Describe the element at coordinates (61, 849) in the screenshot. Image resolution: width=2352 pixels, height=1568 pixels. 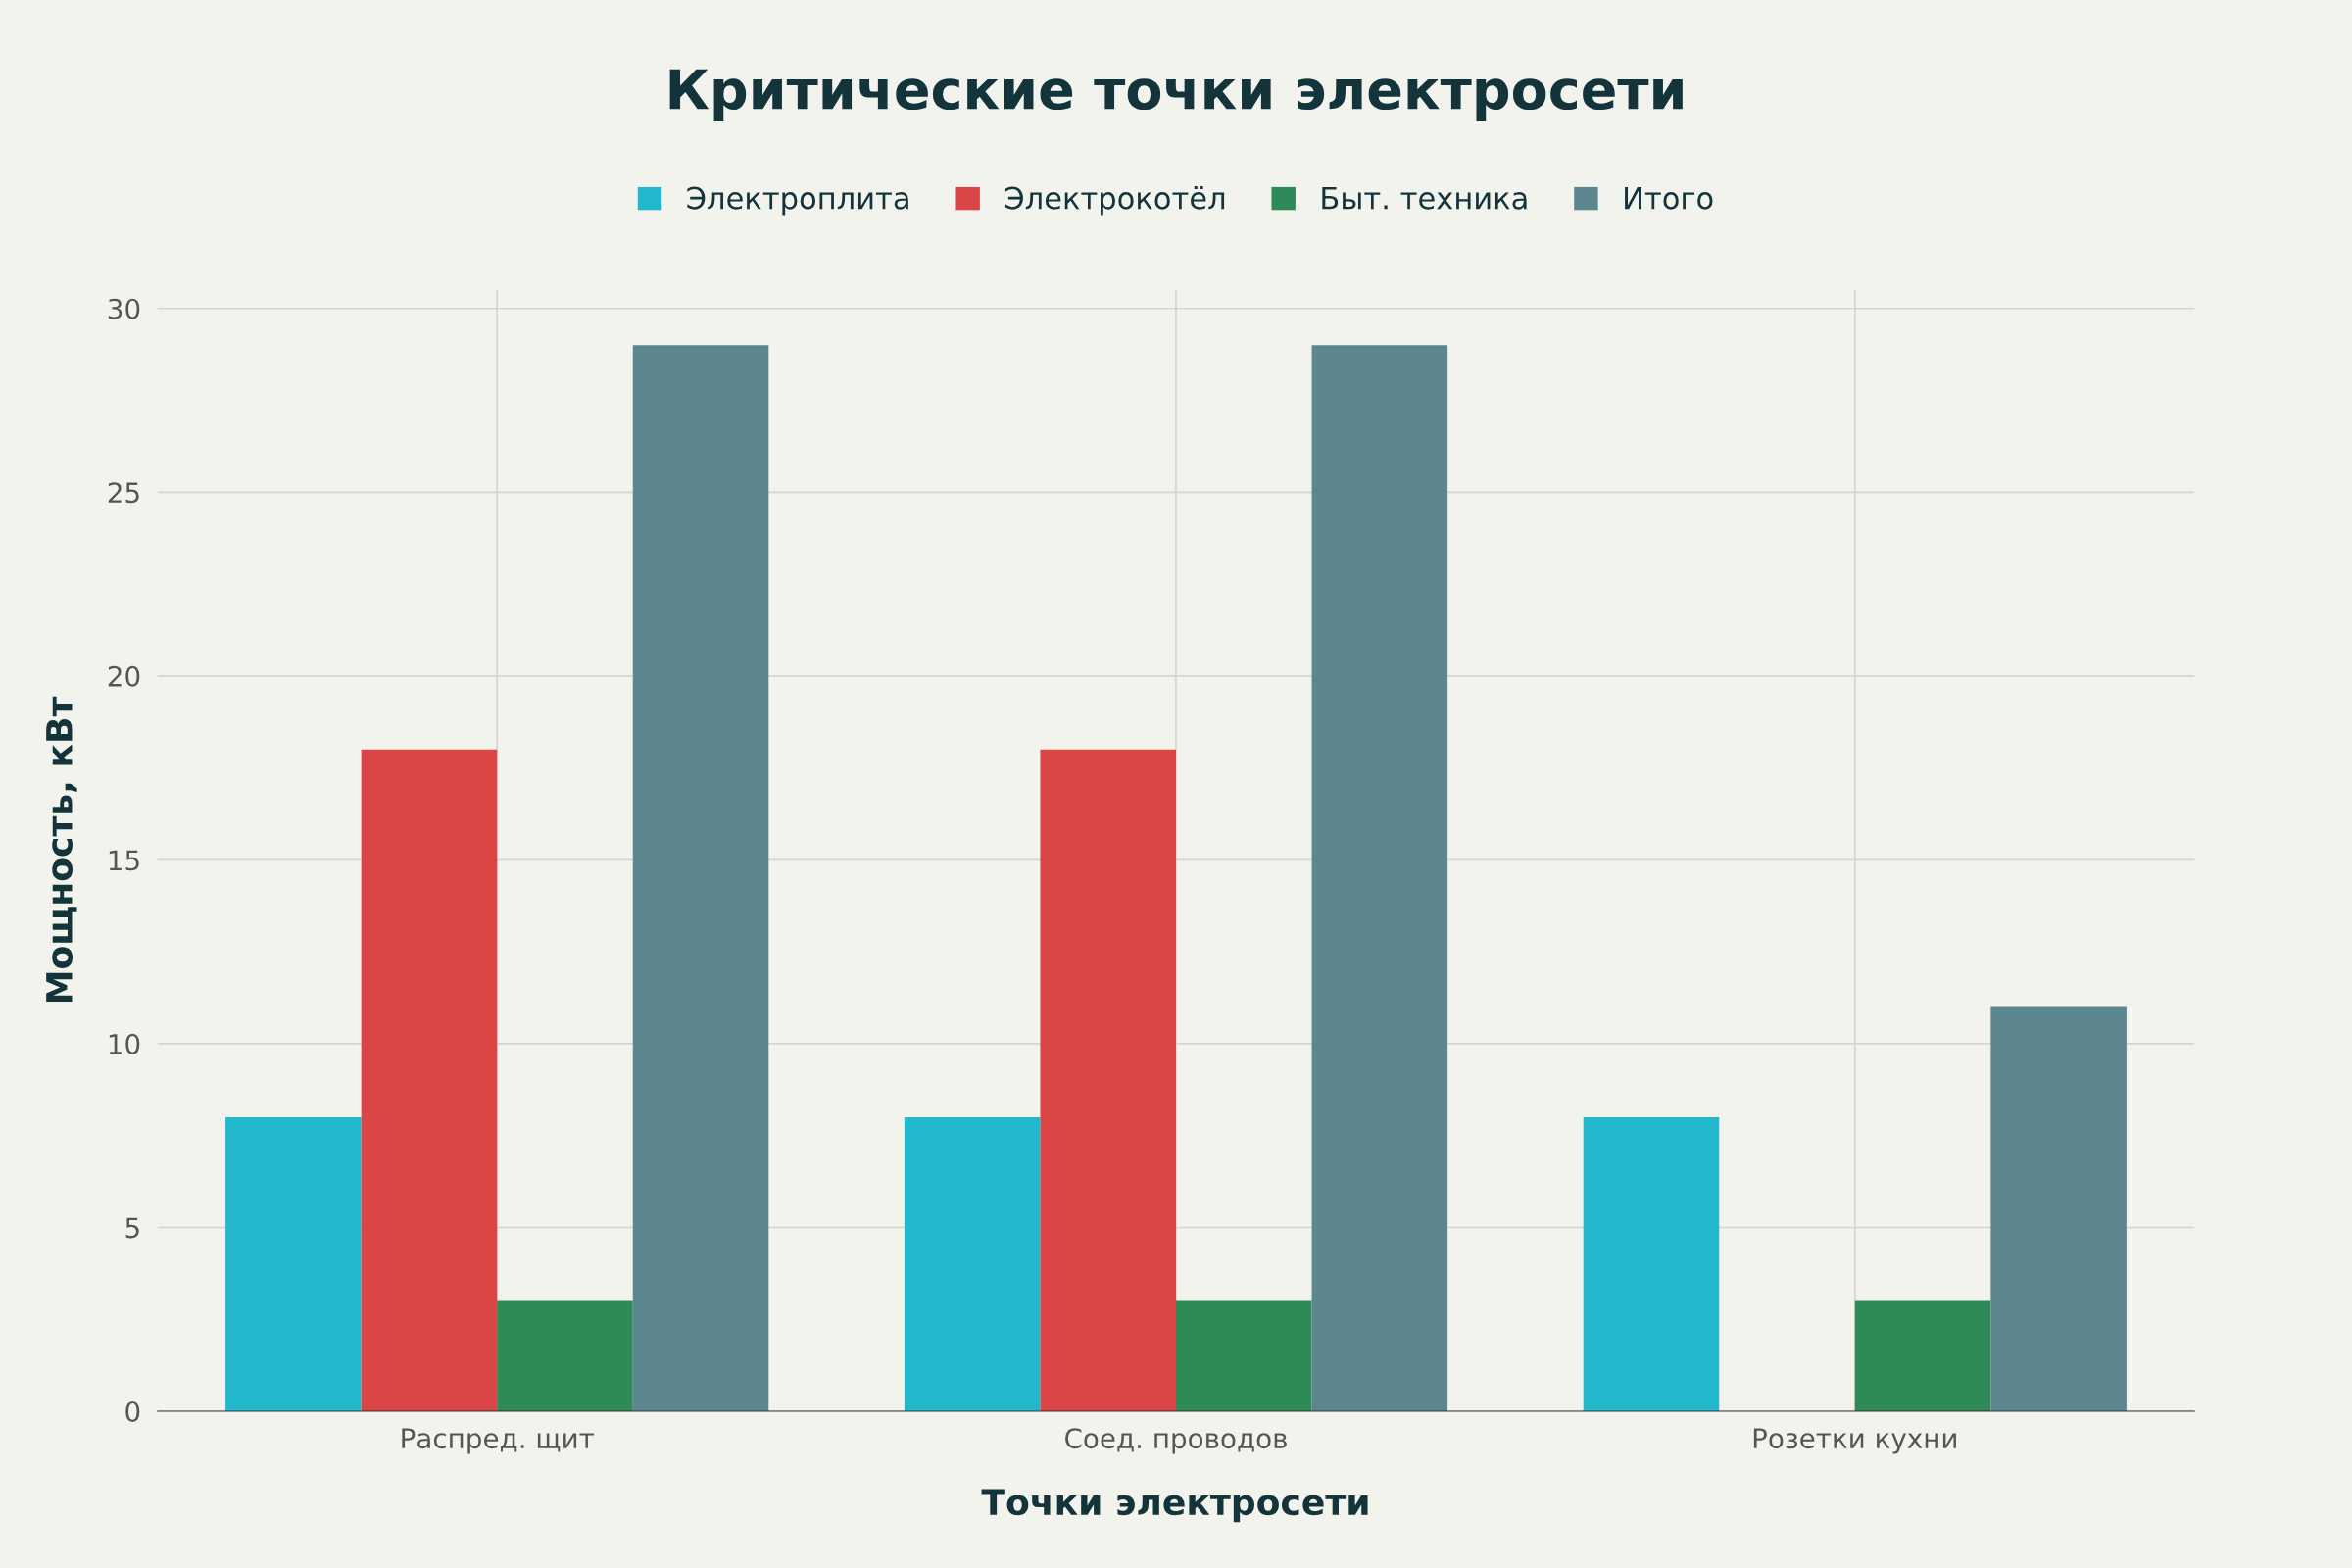
I see `y-axis-title: Мощность, кВт` at that location.